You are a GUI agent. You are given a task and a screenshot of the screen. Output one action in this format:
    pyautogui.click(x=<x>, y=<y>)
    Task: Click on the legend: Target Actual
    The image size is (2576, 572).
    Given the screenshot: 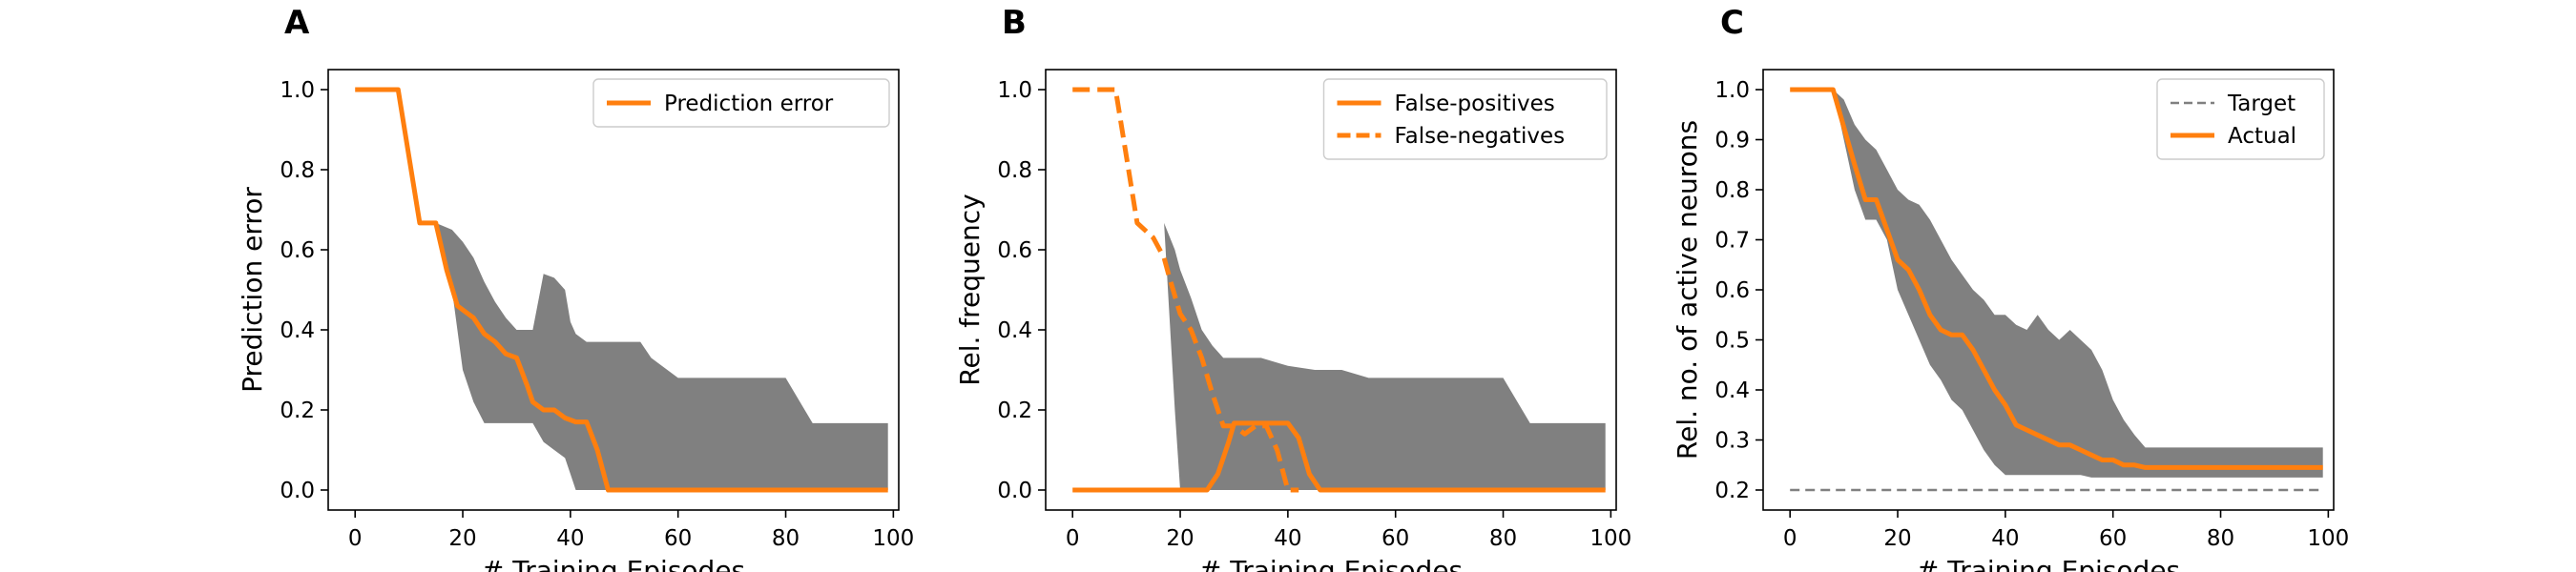 What is the action you would take?
    pyautogui.click(x=2240, y=119)
    